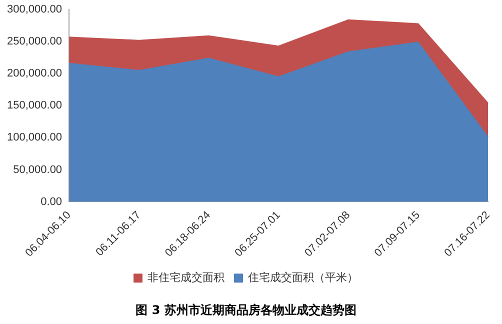 The width and height of the screenshot is (502, 324). I want to click on text: 图 3 苏州市近期商品房各物业成交趋势图, so click(246, 309).